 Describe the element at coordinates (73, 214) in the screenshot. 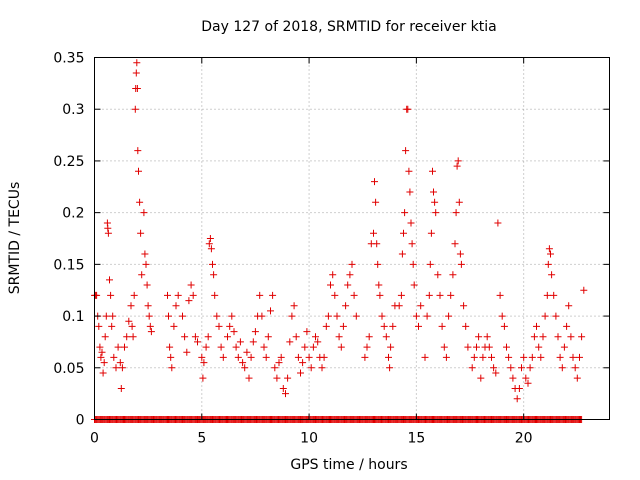

I see `y-tick-label: 0.2` at that location.